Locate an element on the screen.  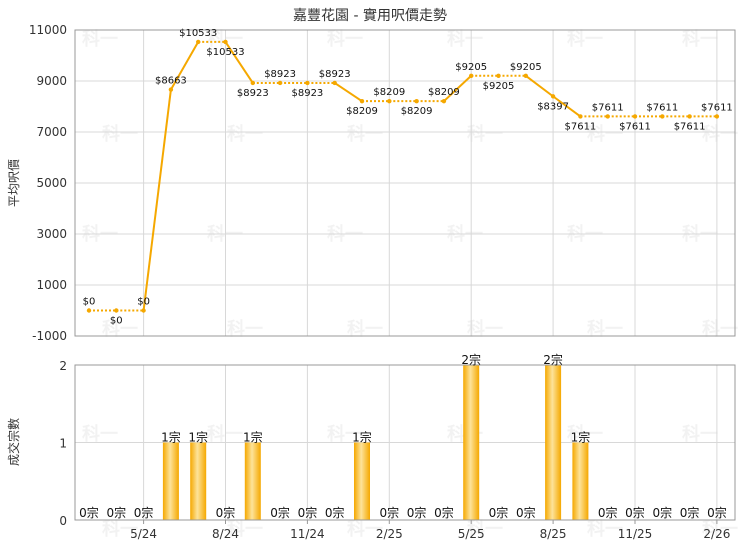
x-axis: 5/24 8/24 11/24 2/25 5/25 8/25 11/25 2/26 is located at coordinates (430, 530).